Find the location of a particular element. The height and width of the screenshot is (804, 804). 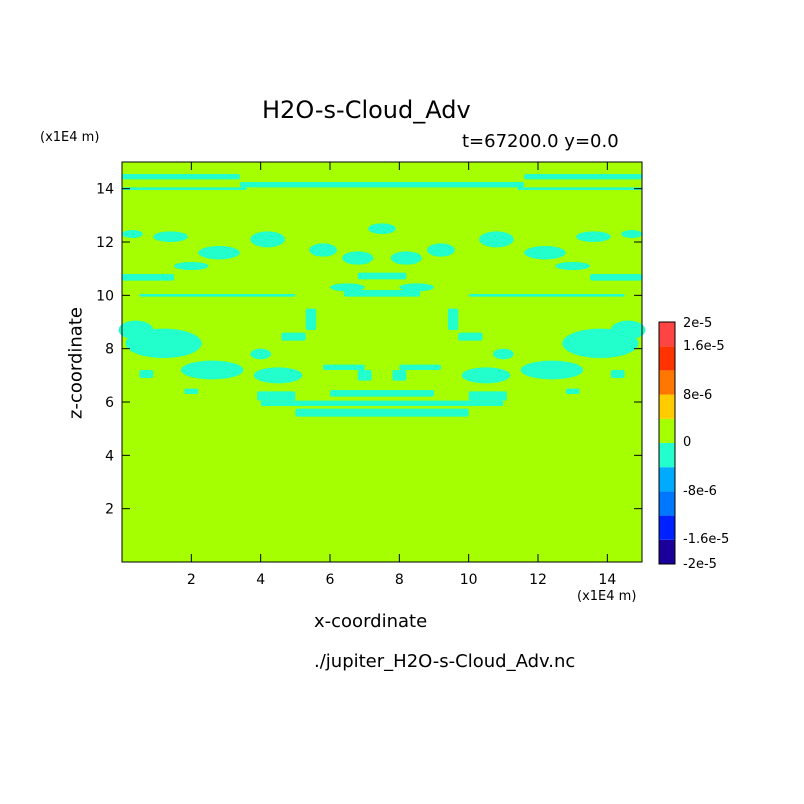

x-tick-label-6: 6 is located at coordinates (330, 580).